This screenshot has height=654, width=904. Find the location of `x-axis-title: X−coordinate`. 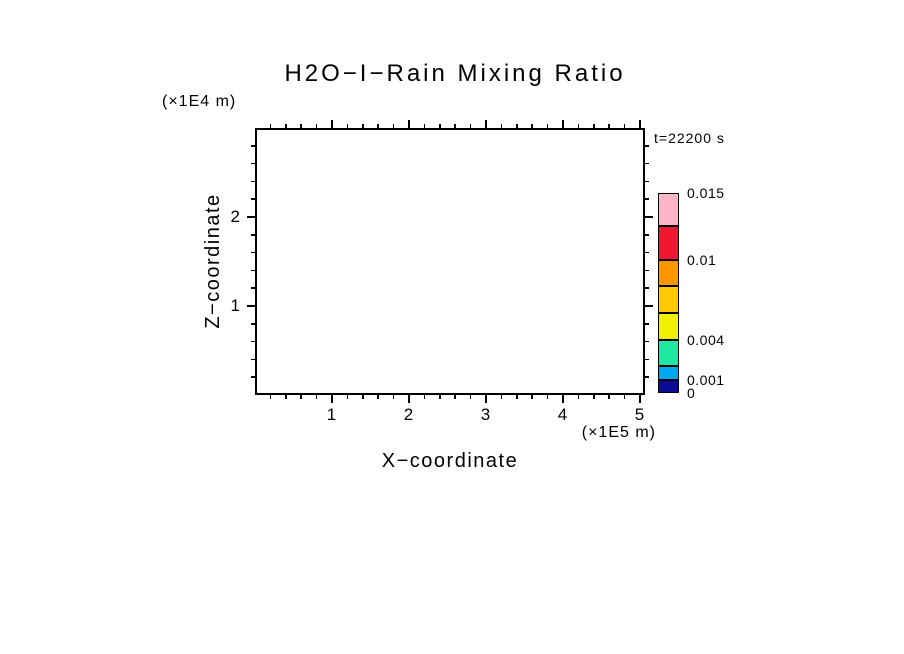

x-axis-title: X−coordinate is located at coordinates (450, 461).